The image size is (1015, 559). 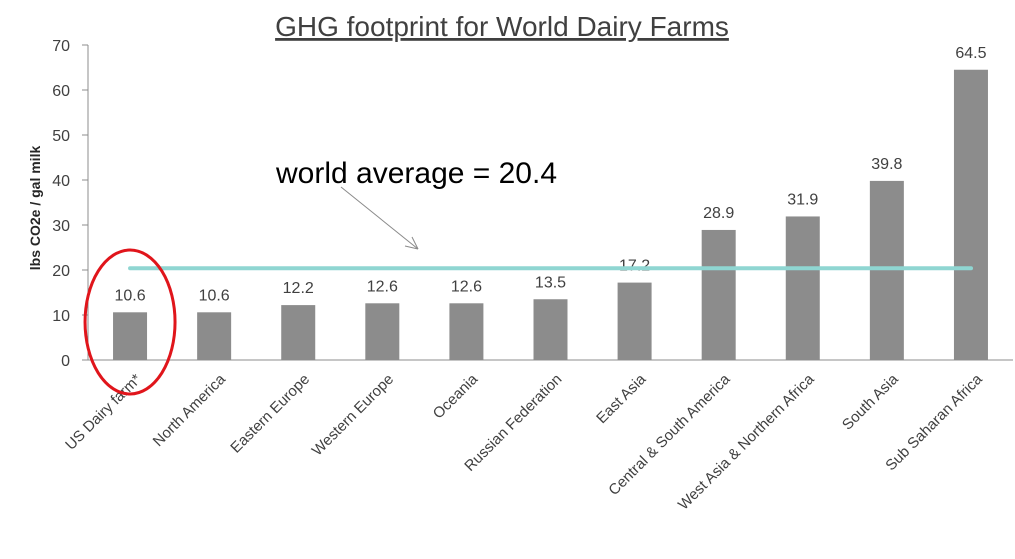 What do you see at coordinates (270, 414) in the screenshot?
I see `category-label: Eastern Europe` at bounding box center [270, 414].